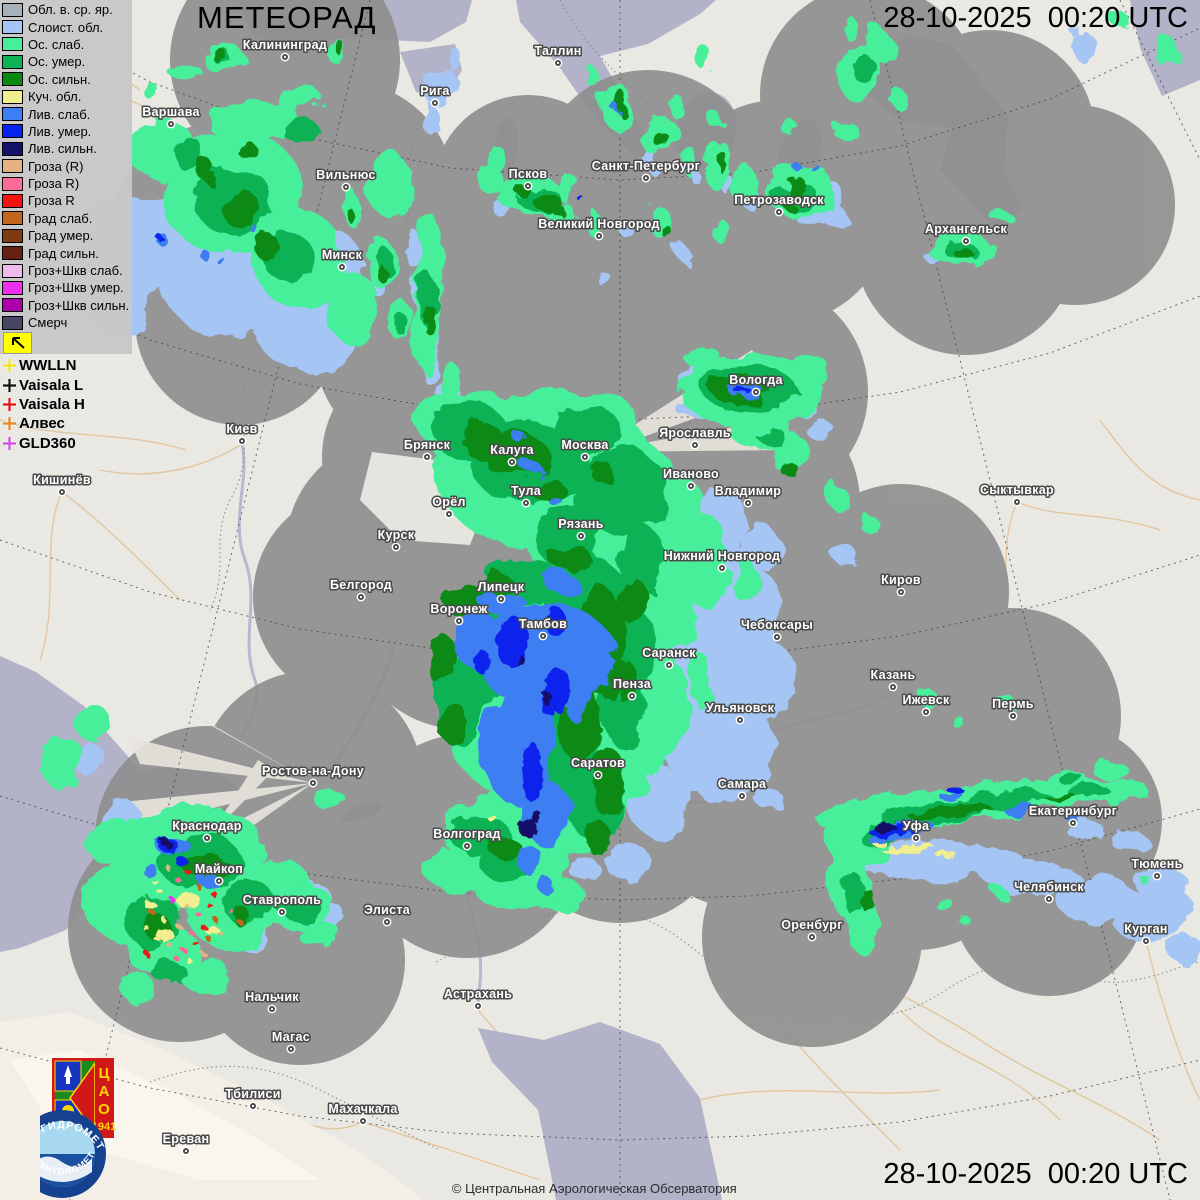  Describe the element at coordinates (756, 380) in the screenshot. I see `city-label: Вологда` at that location.